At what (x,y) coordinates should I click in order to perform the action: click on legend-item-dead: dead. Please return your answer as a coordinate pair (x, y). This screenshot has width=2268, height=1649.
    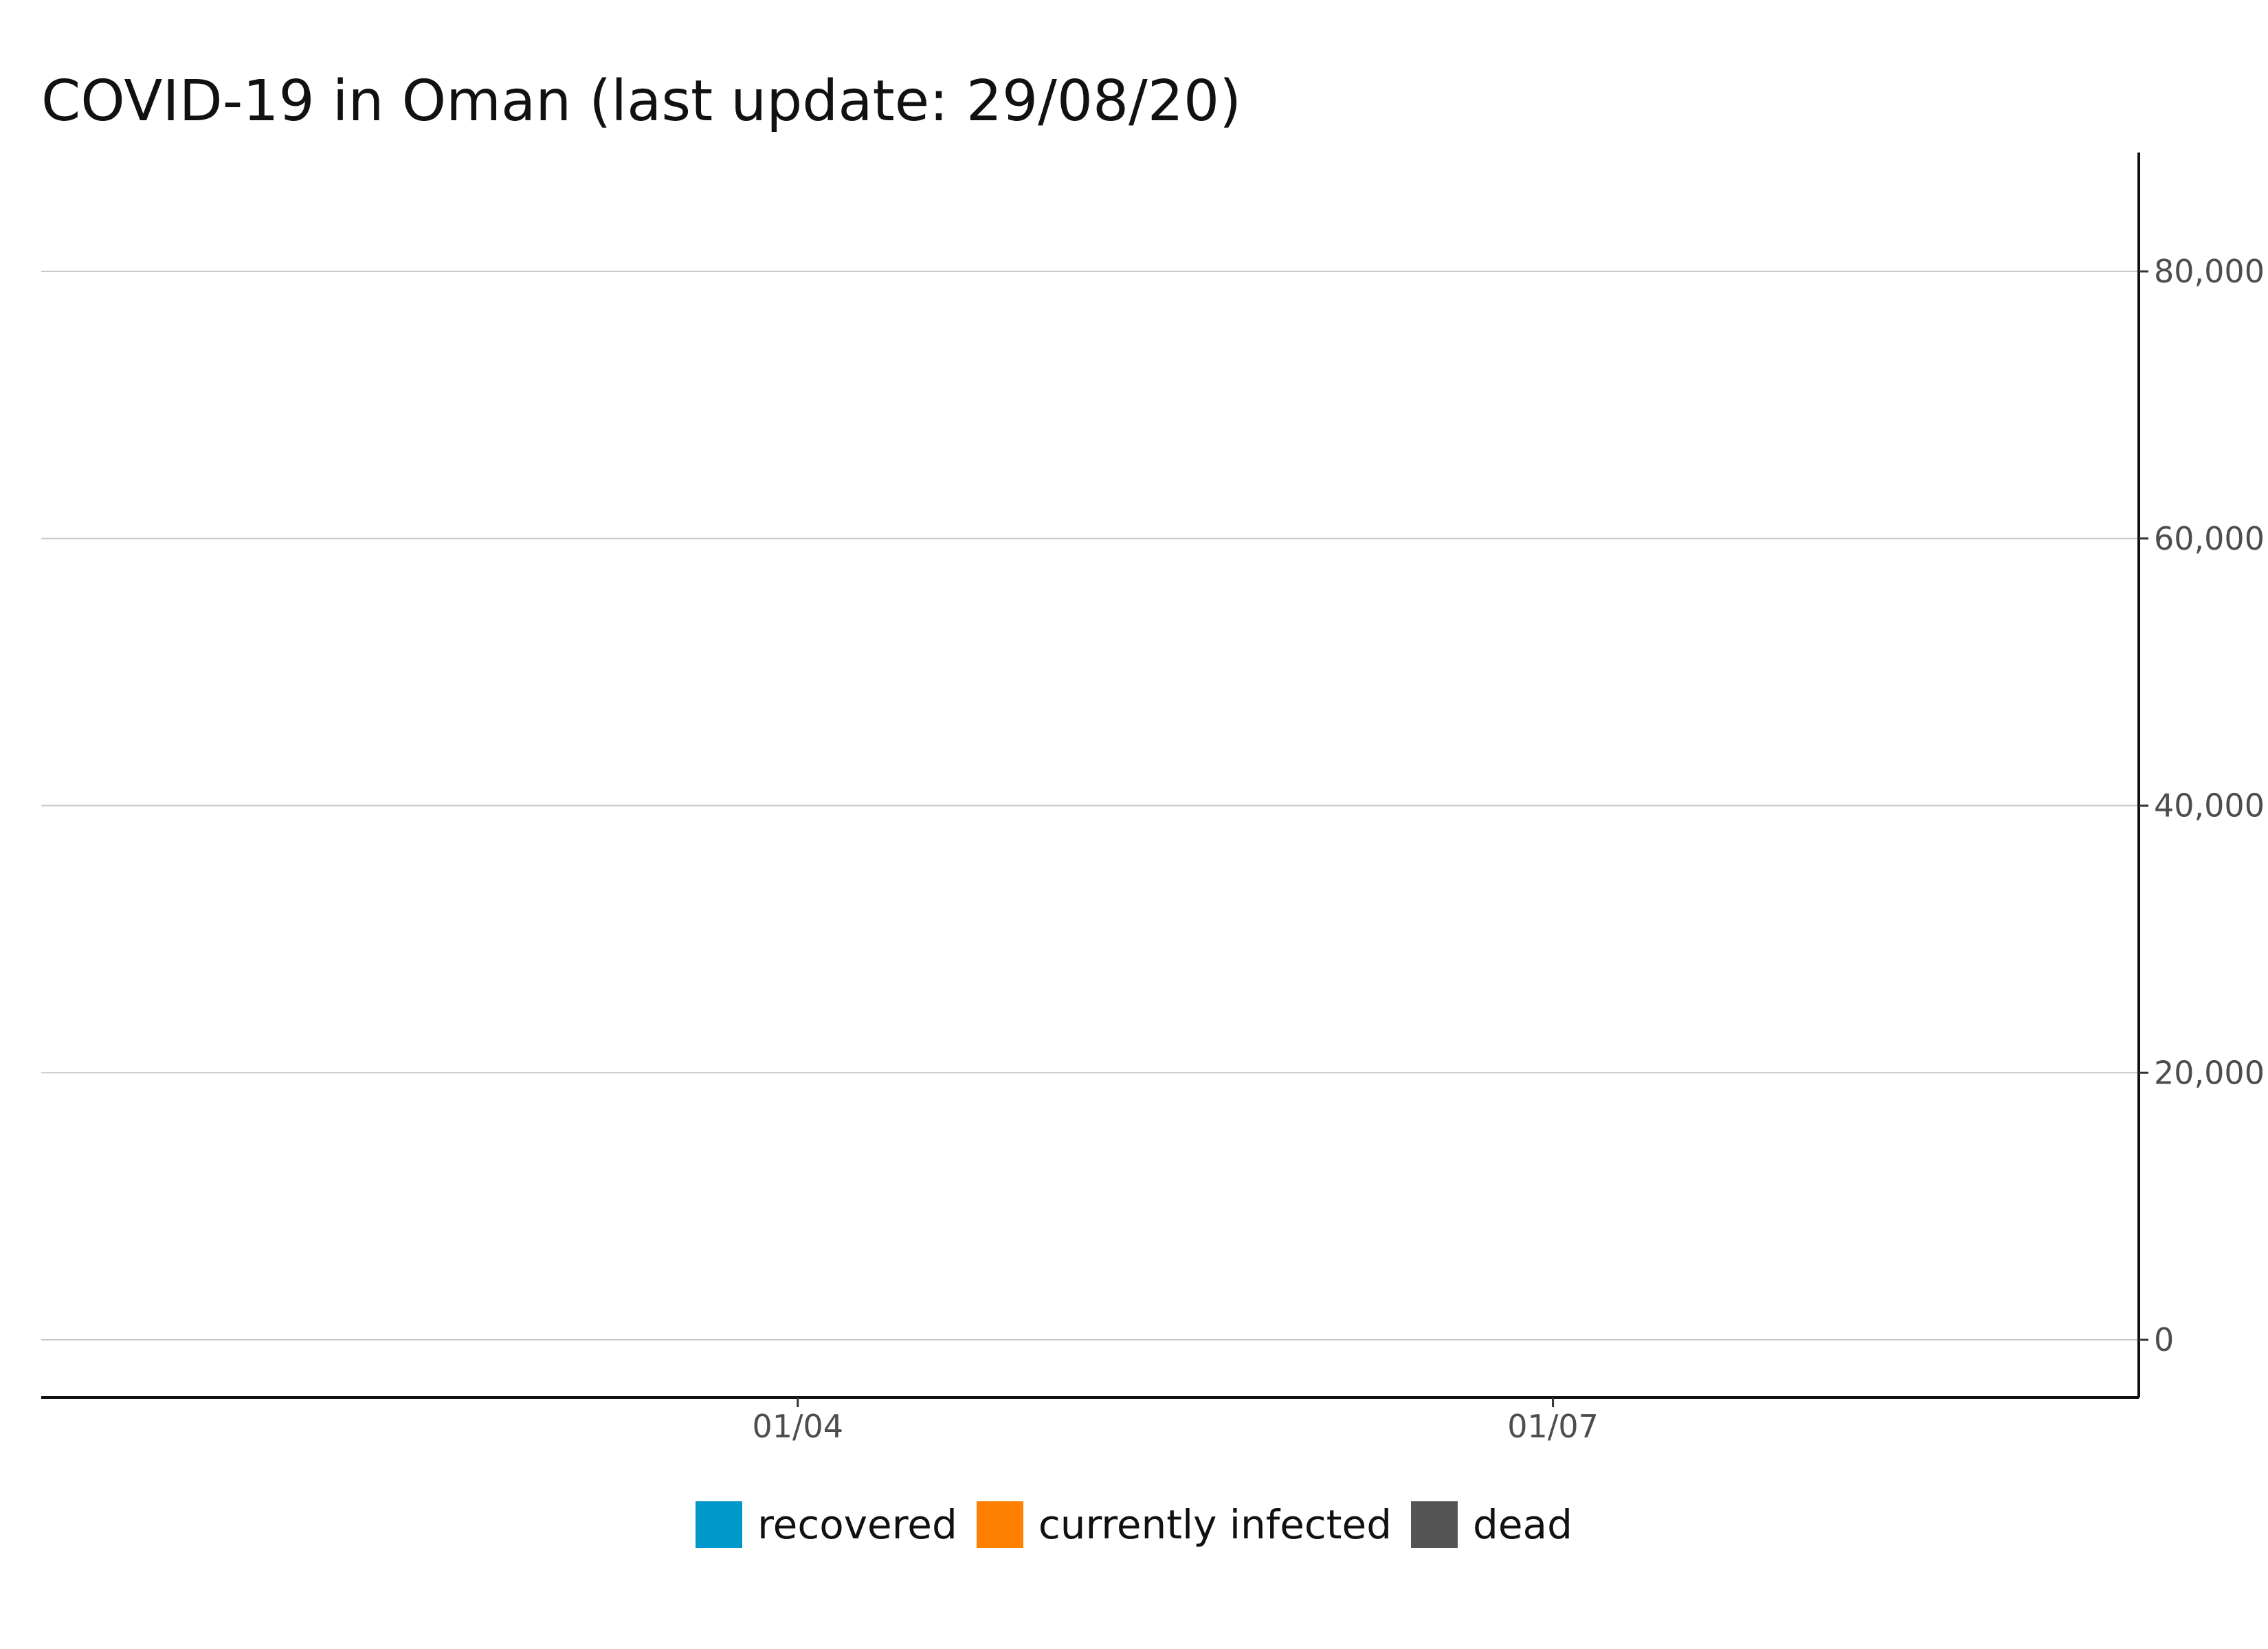
    Looking at the image, I should click on (1492, 1525).